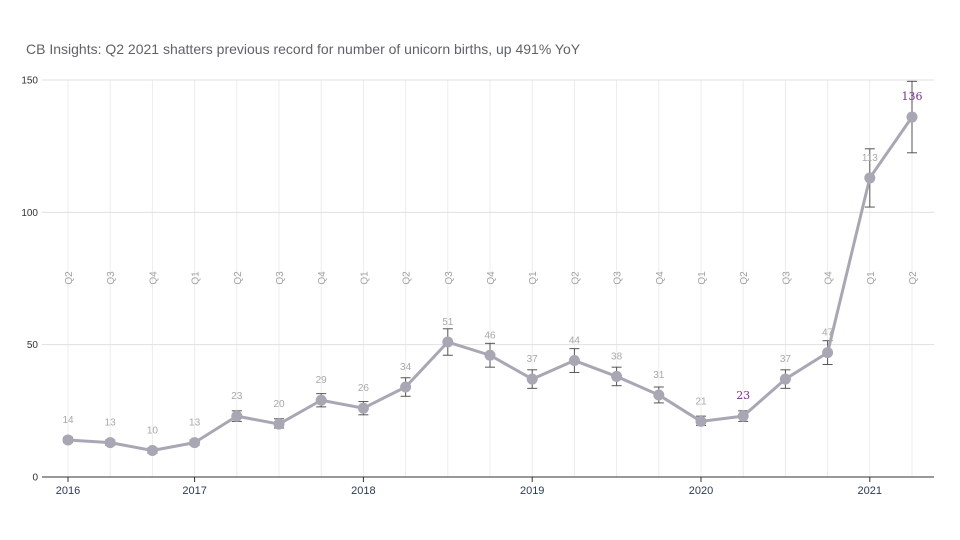  I want to click on data-label: 26, so click(364, 388).